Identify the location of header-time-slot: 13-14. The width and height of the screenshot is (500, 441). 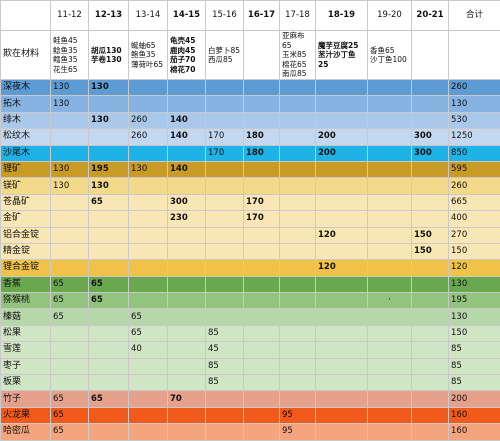
(148, 16).